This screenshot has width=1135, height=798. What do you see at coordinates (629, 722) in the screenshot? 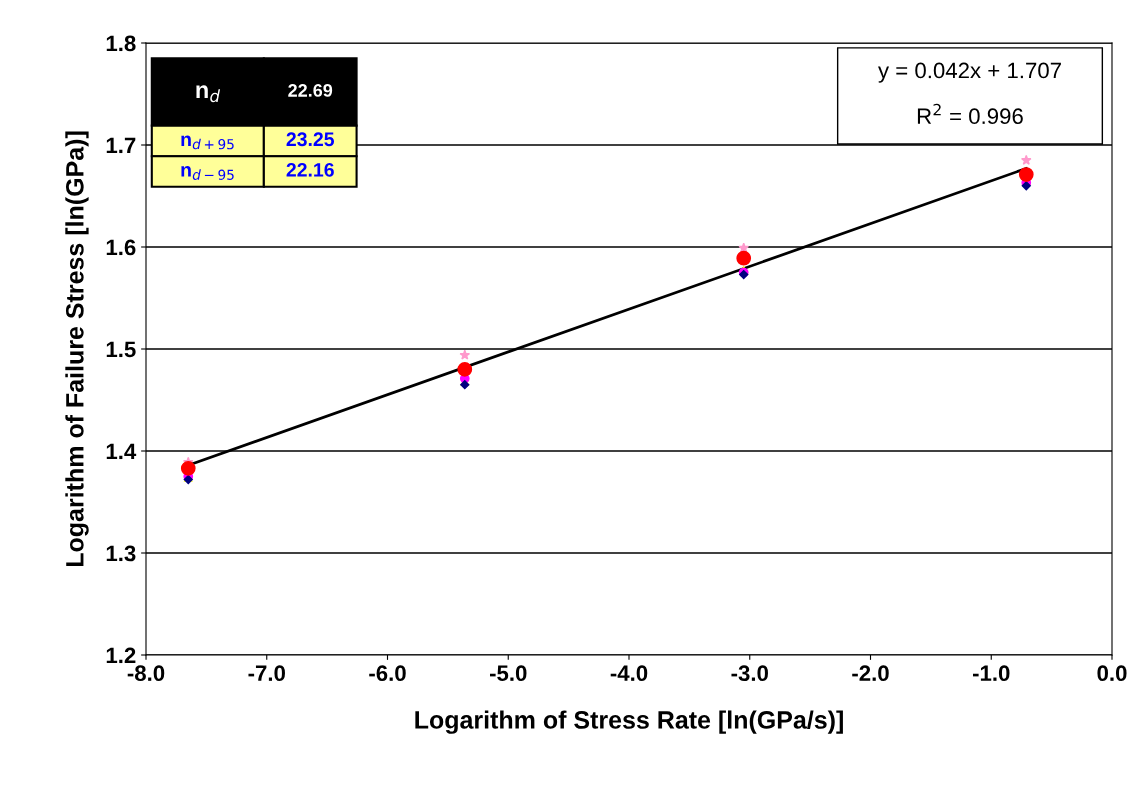
I see `x-axis-title: Logarithm of Stress Rate [ln(GPa/s)]` at bounding box center [629, 722].